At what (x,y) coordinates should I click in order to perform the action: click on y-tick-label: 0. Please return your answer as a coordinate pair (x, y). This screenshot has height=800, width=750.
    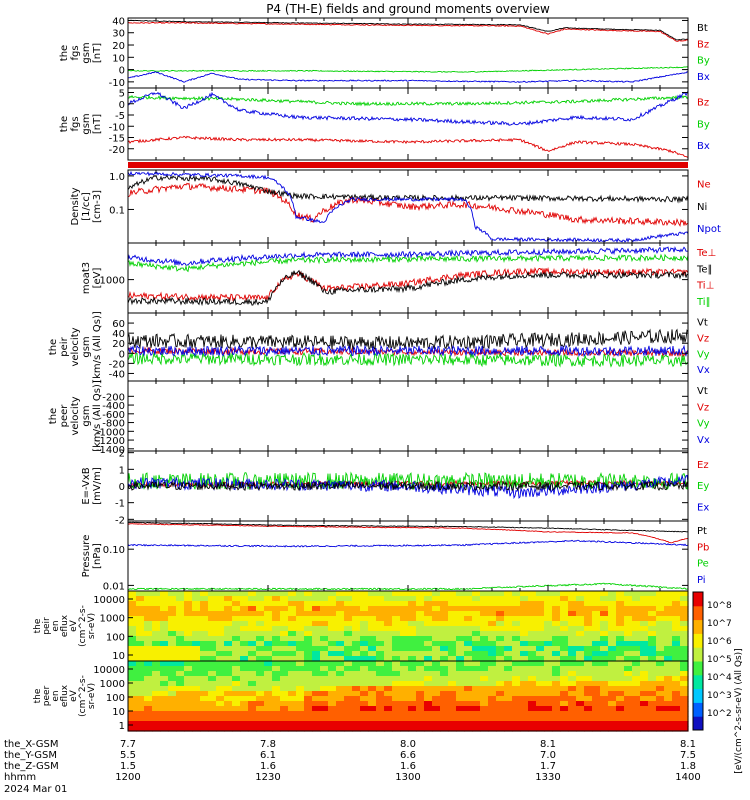
    Looking at the image, I should click on (122, 71).